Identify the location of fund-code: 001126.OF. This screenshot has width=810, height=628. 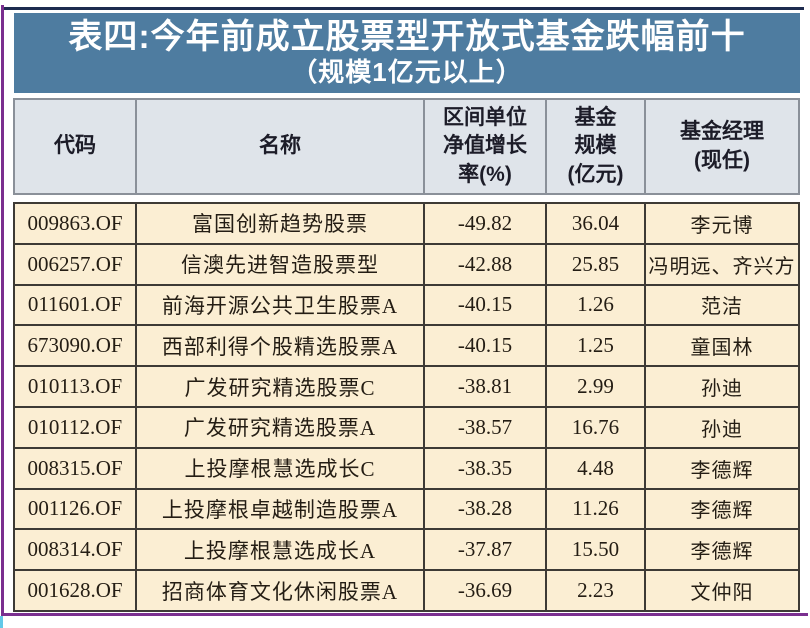
(75, 509).